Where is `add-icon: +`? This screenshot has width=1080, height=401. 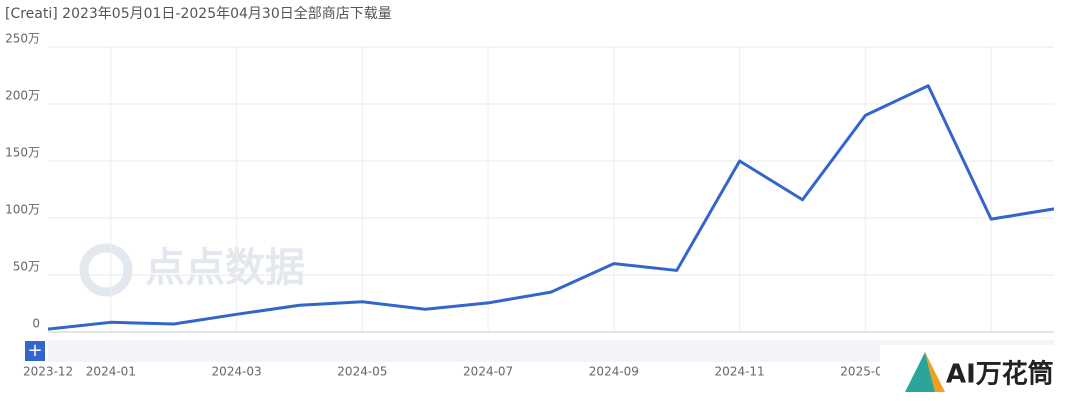
add-icon: + is located at coordinates (34, 350).